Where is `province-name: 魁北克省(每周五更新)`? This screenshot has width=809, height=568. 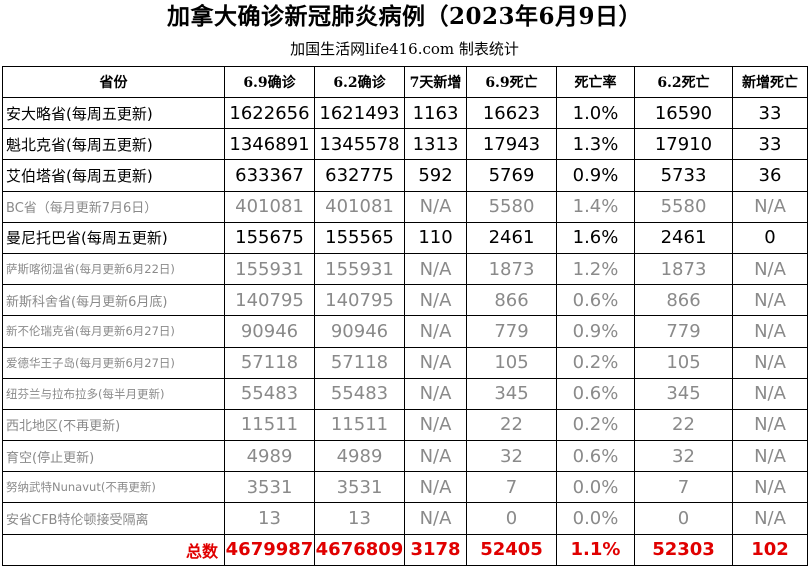 province-name: 魁北克省(每周五更新) is located at coordinates (113, 144).